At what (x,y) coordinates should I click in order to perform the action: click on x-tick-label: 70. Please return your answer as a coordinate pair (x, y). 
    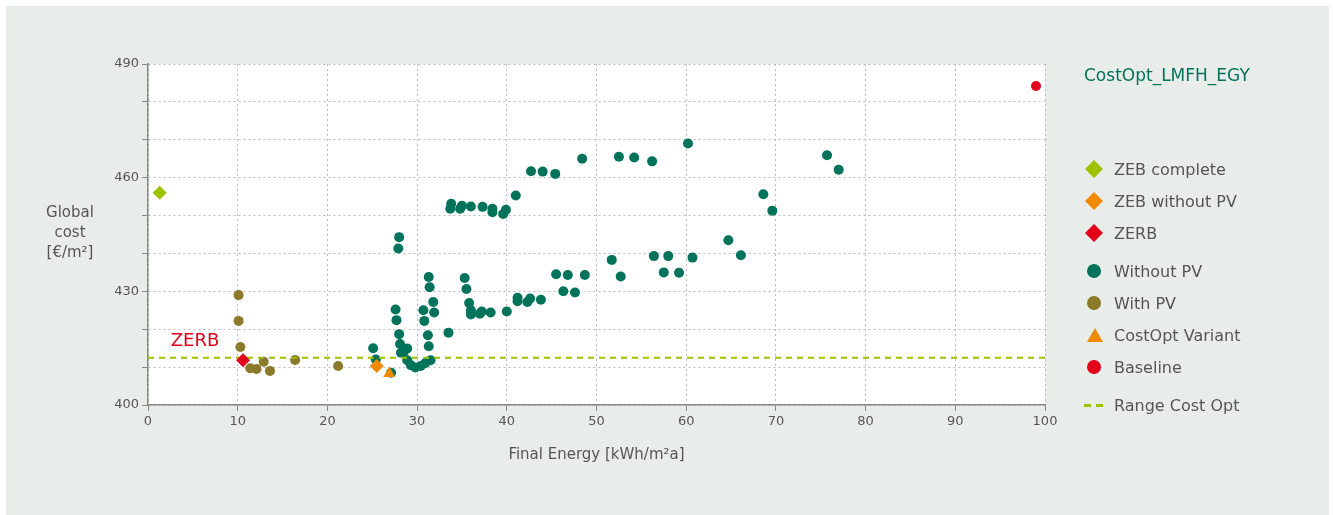
    Looking at the image, I should click on (776, 421).